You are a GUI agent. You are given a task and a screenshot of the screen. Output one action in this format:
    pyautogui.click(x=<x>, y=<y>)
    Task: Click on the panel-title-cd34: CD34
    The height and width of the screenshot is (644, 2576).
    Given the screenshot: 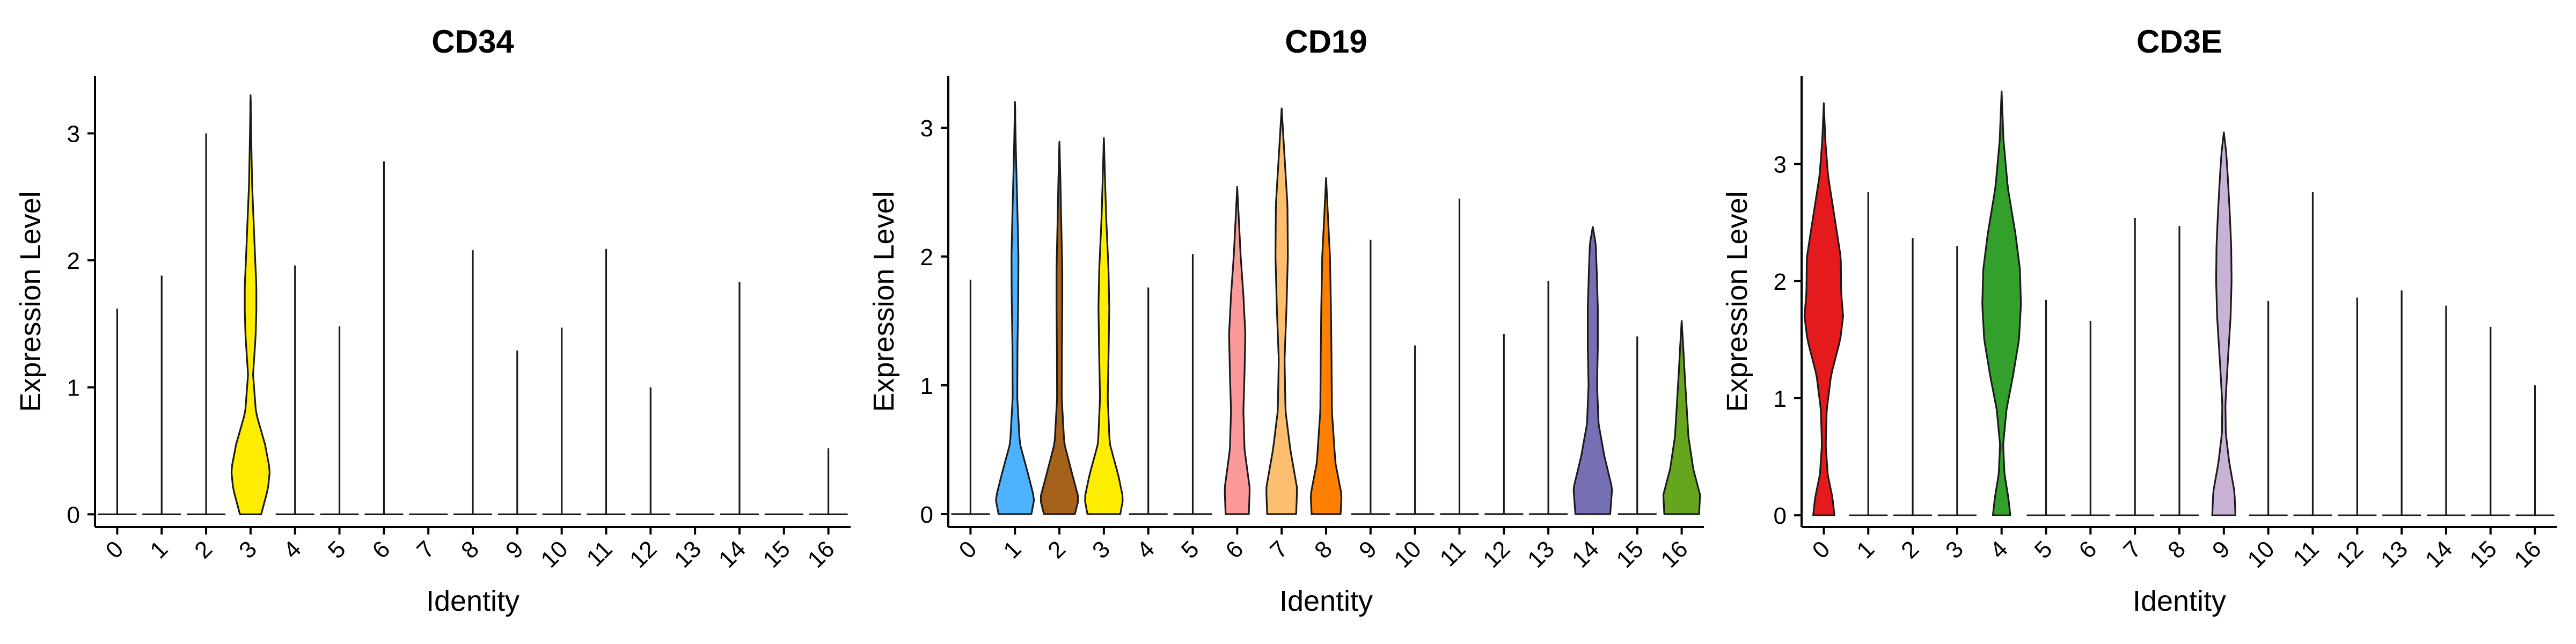 What is the action you would take?
    pyautogui.click(x=472, y=42)
    